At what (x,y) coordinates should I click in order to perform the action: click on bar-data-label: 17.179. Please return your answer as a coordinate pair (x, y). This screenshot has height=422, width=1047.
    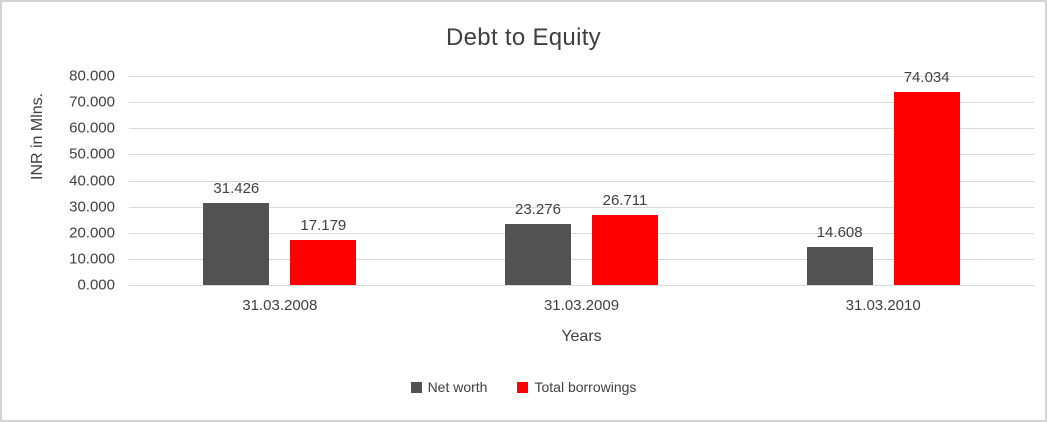
    Looking at the image, I should click on (323, 226).